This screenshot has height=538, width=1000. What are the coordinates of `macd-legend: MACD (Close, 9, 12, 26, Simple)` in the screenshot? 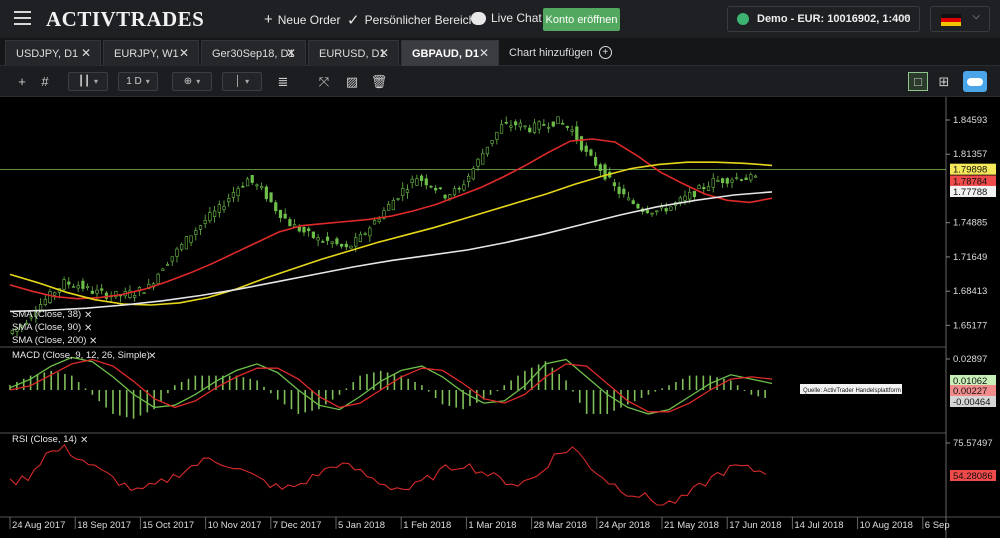 It's located at (81, 355).